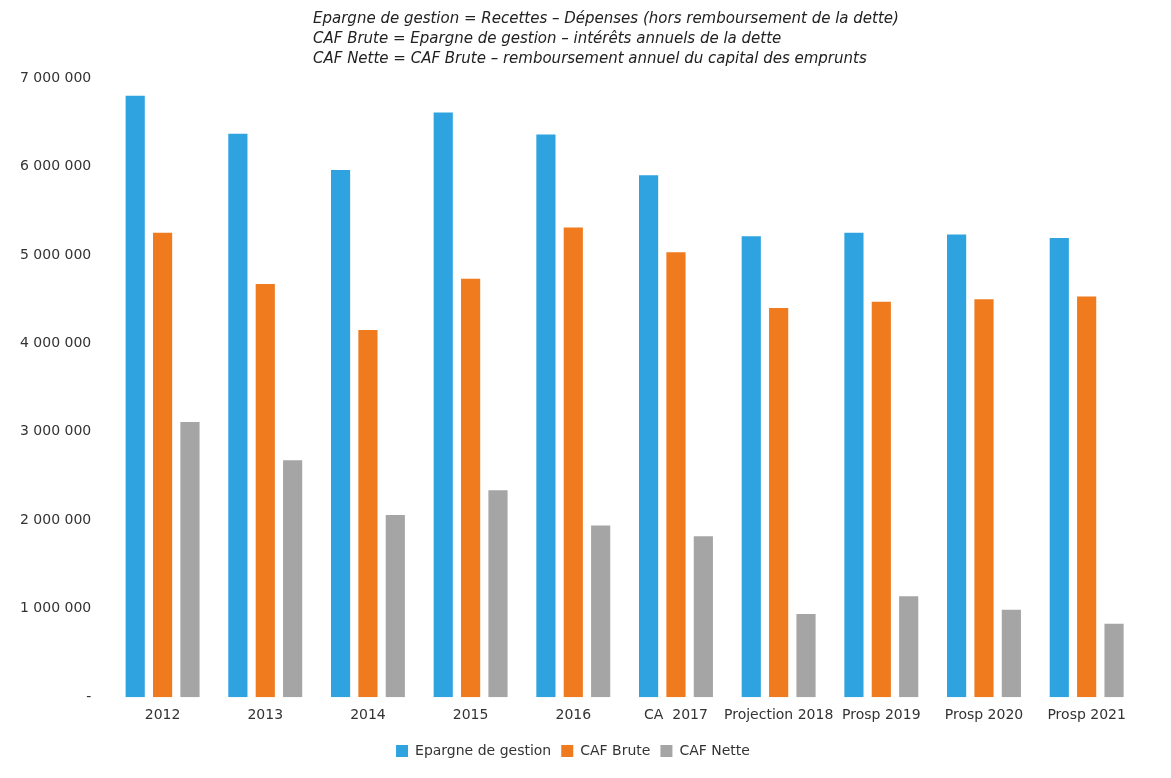 This screenshot has width=1171, height=778. I want to click on text: Epargne de gestion = Recettes – Dépenses (hors remboursement de la dette), so click(606, 18).